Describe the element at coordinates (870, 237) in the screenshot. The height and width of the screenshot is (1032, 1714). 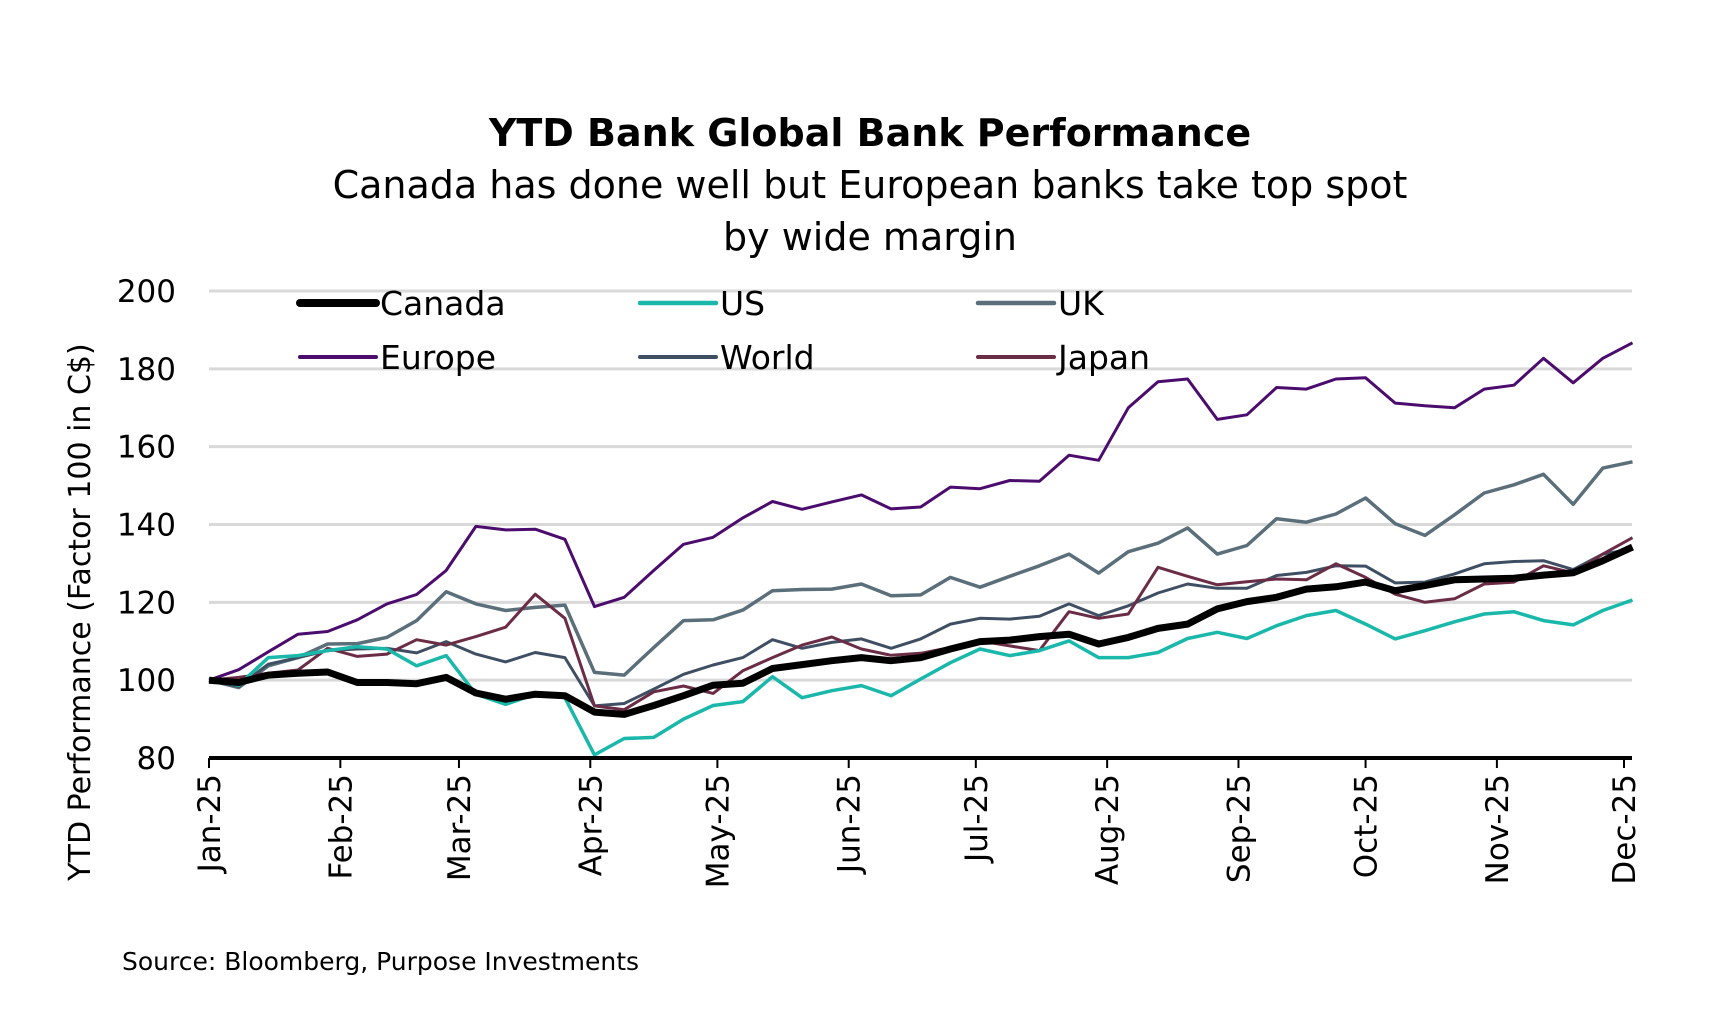
I see `chart-subtitle-line-2: by wide margin` at that location.